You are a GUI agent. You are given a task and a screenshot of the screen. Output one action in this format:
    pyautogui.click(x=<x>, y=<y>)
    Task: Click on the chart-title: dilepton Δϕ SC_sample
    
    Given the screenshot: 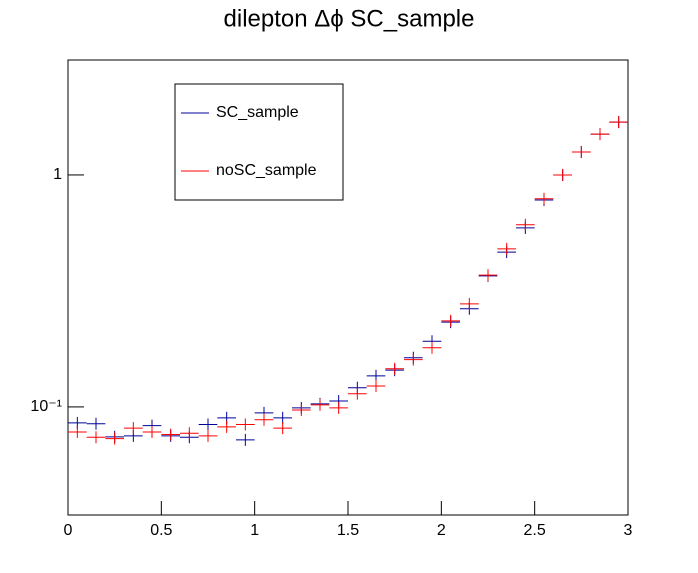 What is the action you would take?
    pyautogui.click(x=349, y=18)
    